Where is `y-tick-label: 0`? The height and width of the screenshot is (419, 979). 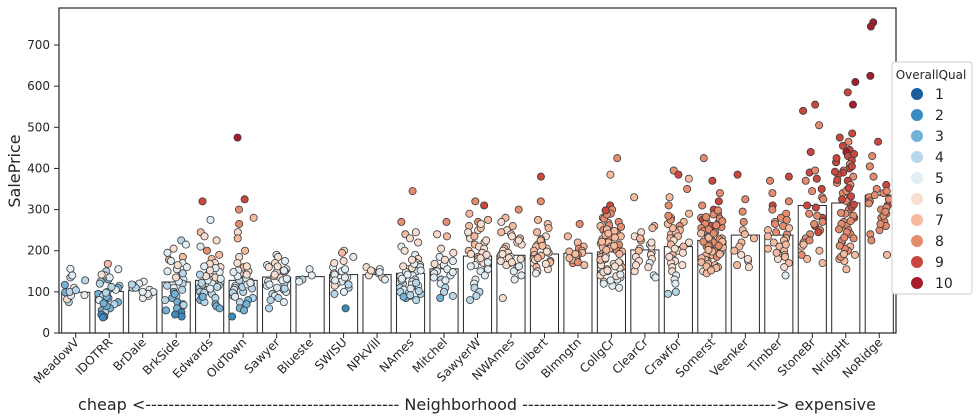 y-tick-label: 0 is located at coordinates (46, 333).